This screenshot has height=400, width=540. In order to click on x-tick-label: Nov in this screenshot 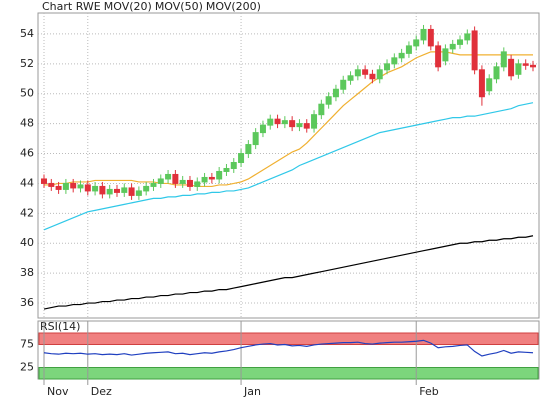, I will do `click(58, 391)`.